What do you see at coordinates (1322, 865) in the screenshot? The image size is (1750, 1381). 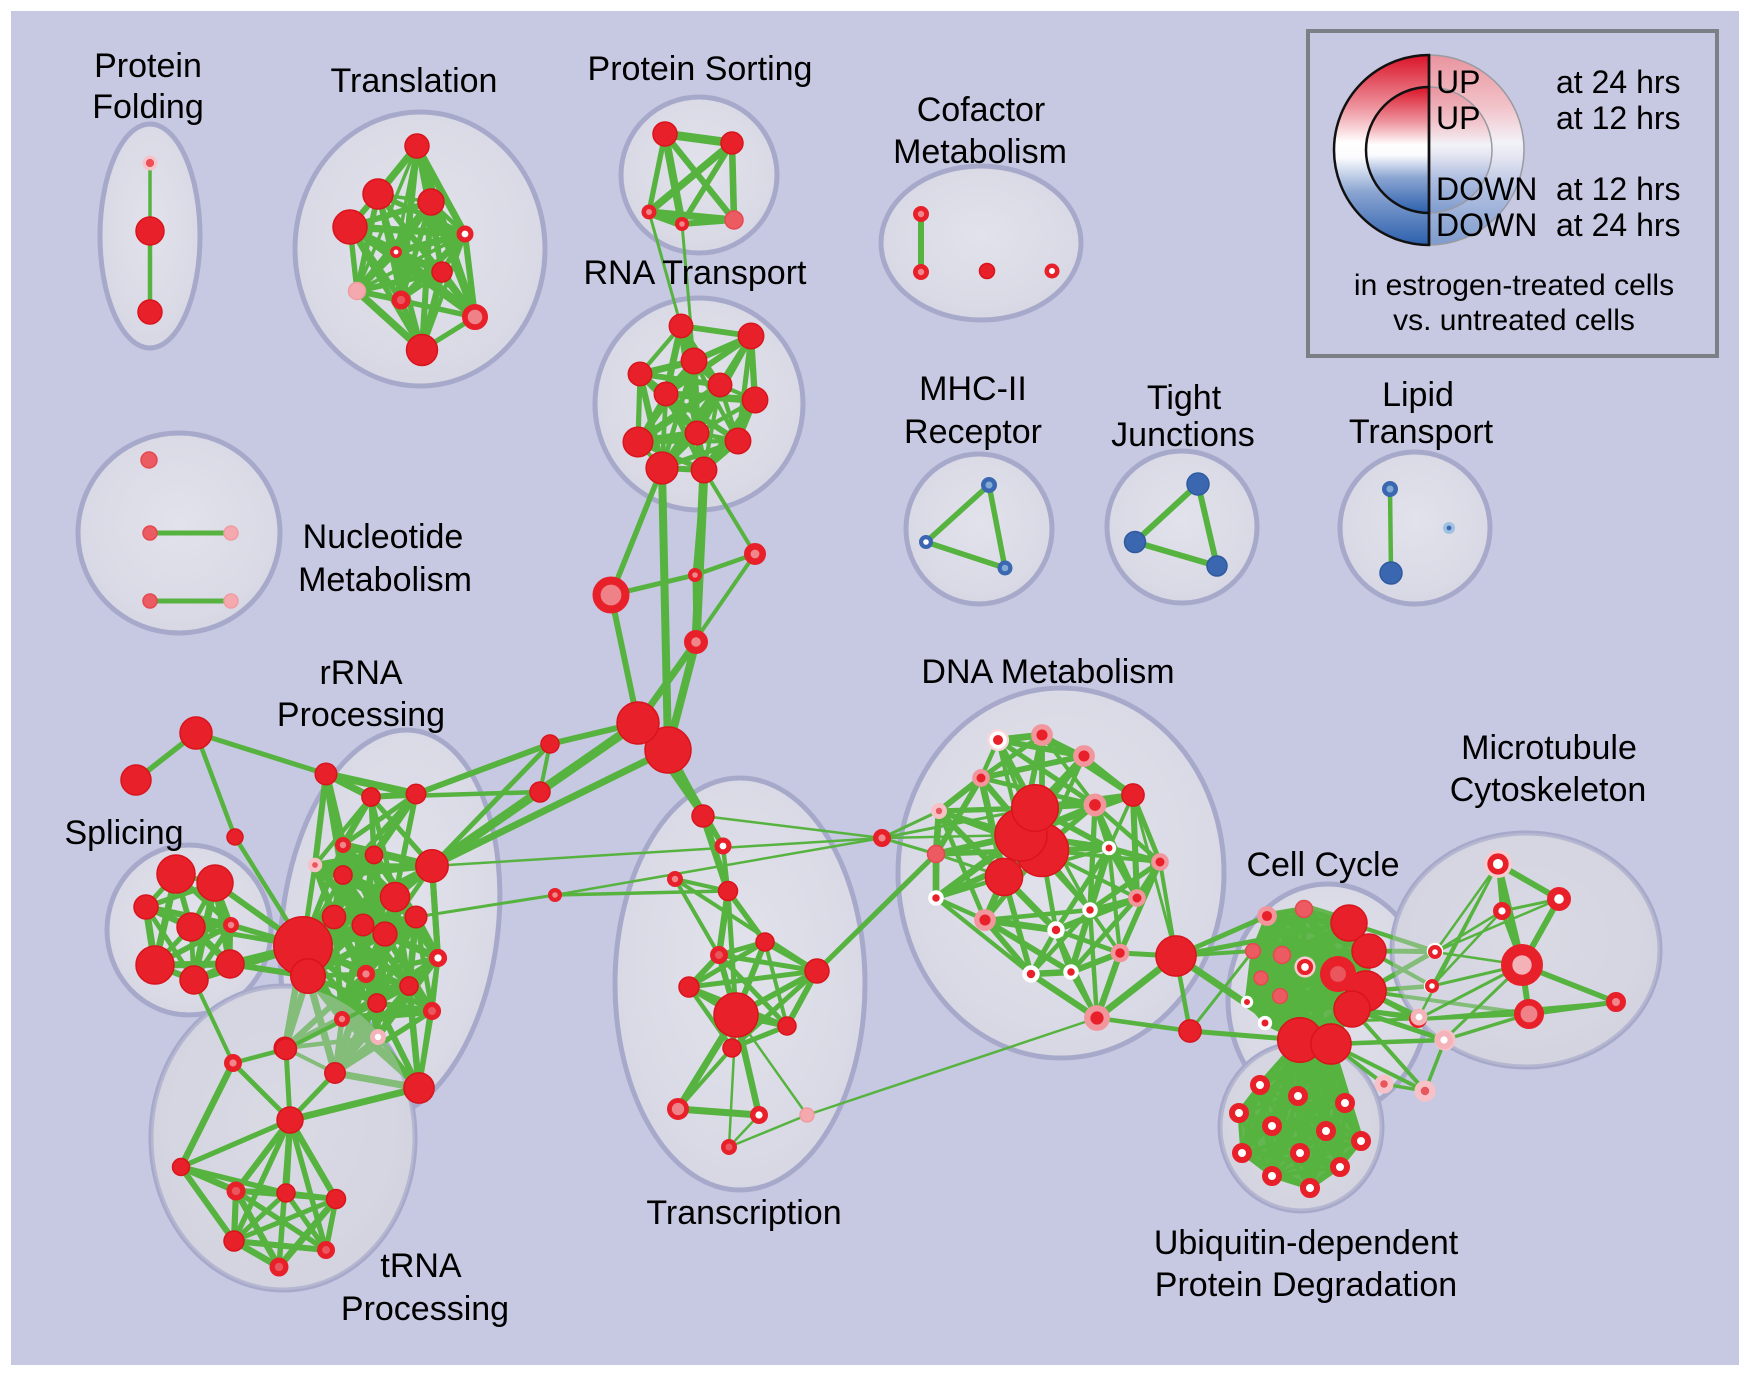 I see `svg-text: Cell Cycle` at bounding box center [1322, 865].